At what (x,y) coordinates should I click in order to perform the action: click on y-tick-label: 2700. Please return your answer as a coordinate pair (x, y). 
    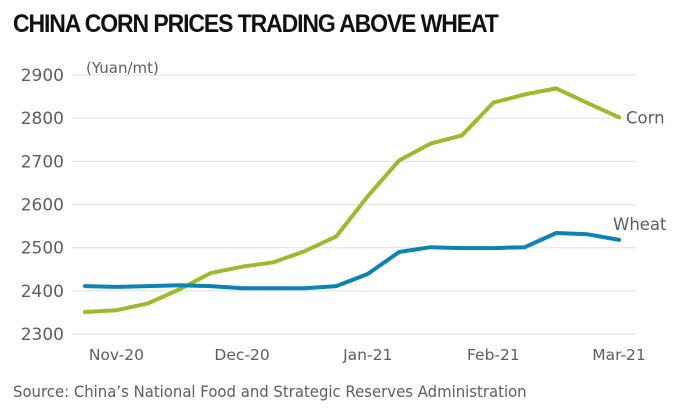
    Looking at the image, I should click on (42, 162).